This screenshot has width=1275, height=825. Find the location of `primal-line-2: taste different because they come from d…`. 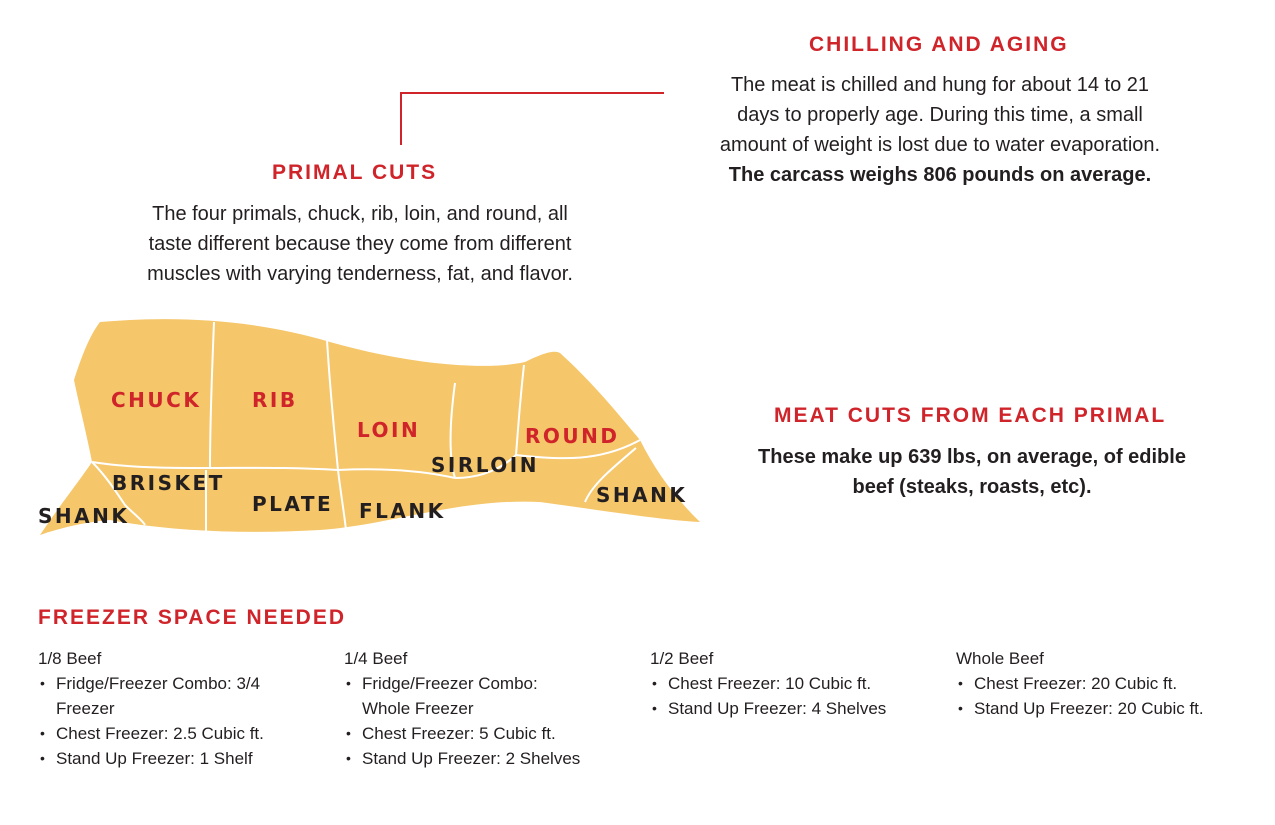

primal-line-2: taste different because they come from d… is located at coordinates (360, 244).